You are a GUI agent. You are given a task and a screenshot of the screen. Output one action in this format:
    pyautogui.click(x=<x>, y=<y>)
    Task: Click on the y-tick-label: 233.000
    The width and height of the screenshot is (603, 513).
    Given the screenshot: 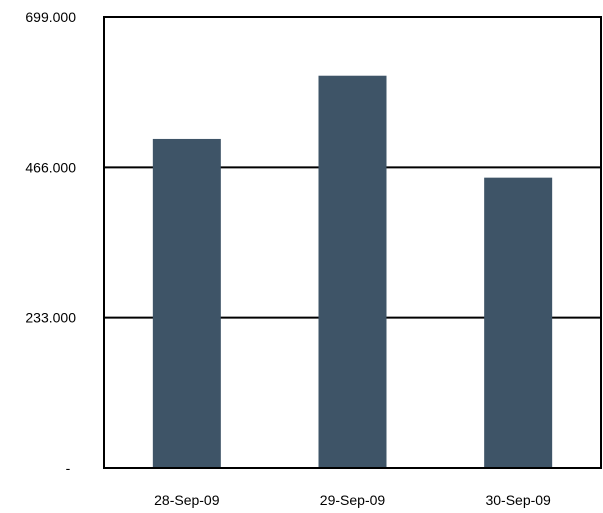 What is the action you would take?
    pyautogui.click(x=50, y=318)
    